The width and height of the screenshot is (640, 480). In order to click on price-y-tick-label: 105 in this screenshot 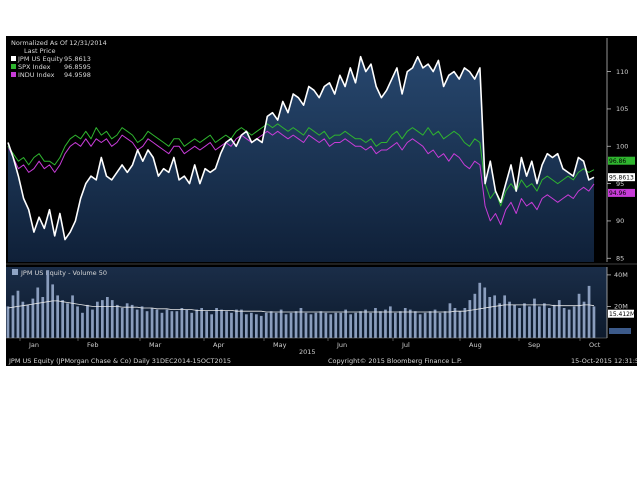, I will do `click(622, 109)`.